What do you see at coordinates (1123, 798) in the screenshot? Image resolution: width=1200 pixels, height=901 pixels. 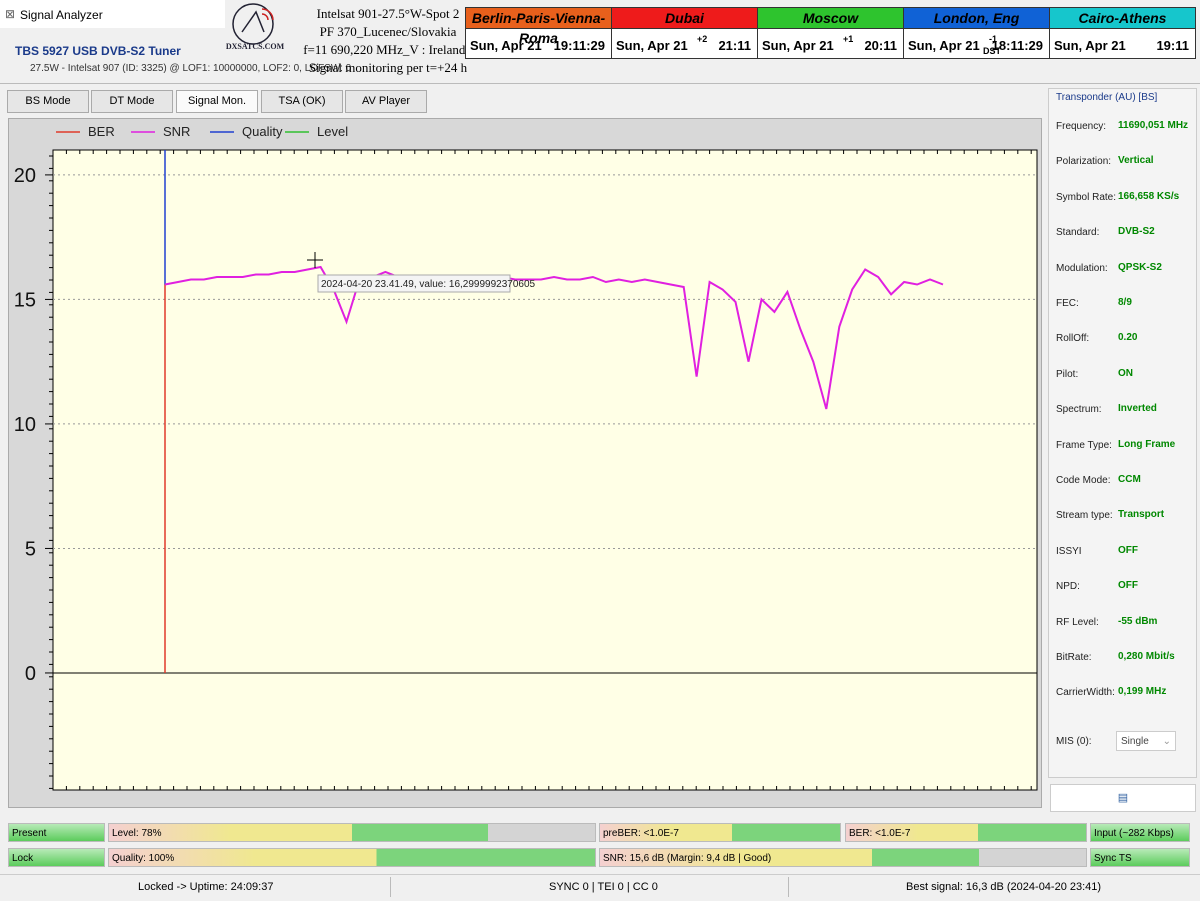 I see `panel-button: ▤` at bounding box center [1123, 798].